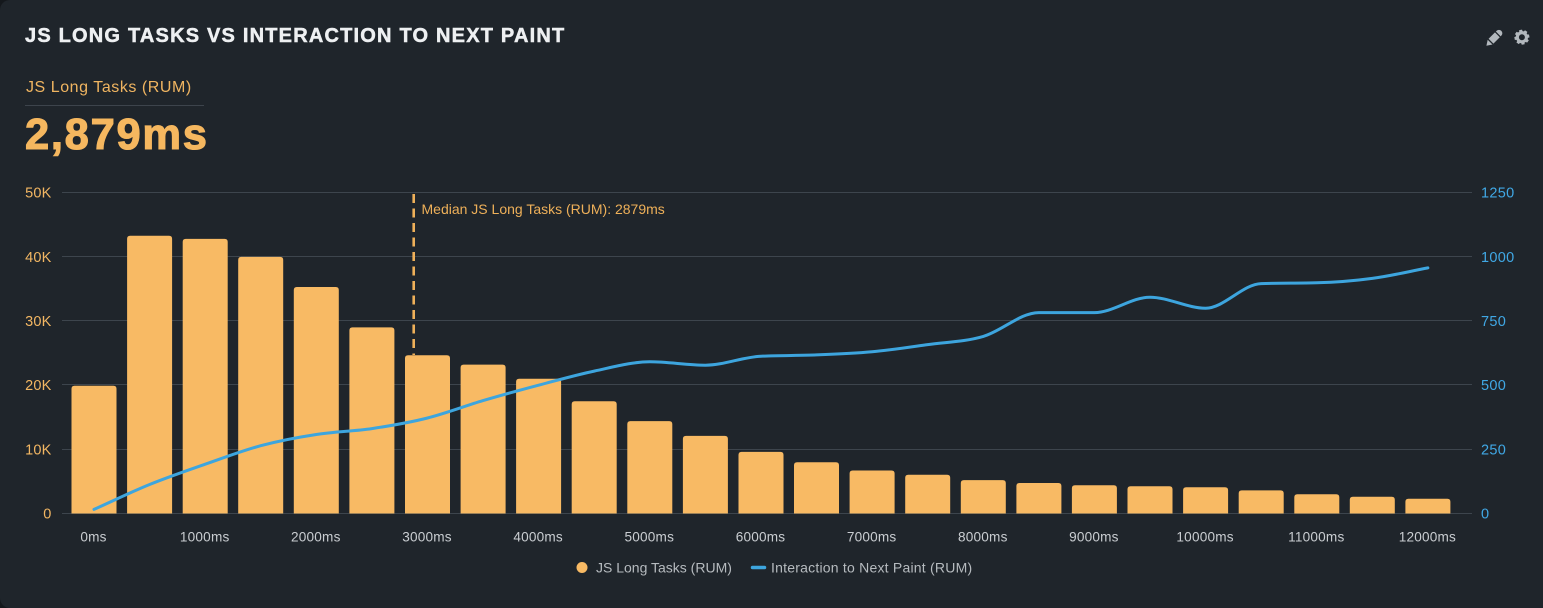 The image size is (1543, 608). Describe the element at coordinates (205, 536) in the screenshot. I see `svg-text: 1000ms` at that location.